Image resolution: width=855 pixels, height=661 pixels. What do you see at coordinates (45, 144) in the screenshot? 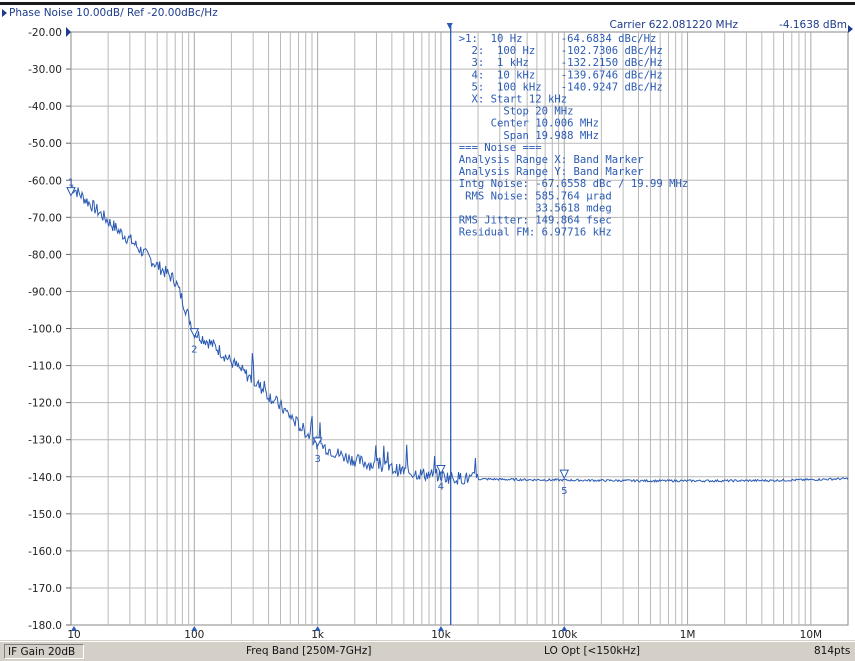
I see `y-tick-label: -50.00` at bounding box center [45, 144].